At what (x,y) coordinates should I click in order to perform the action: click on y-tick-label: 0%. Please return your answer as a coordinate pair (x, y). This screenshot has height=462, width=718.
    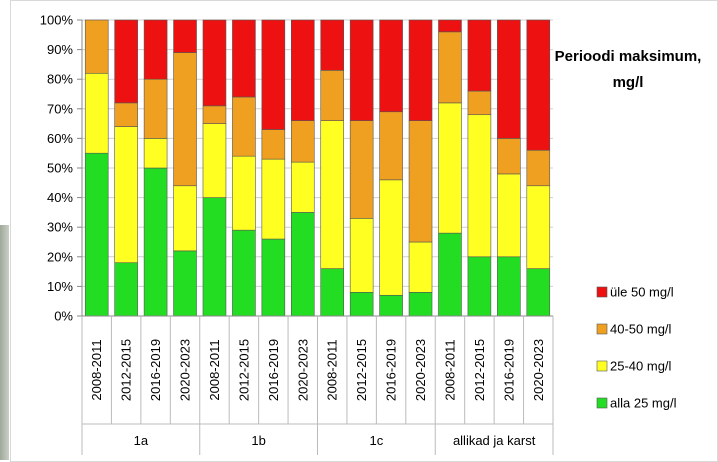
    Looking at the image, I should click on (63, 316).